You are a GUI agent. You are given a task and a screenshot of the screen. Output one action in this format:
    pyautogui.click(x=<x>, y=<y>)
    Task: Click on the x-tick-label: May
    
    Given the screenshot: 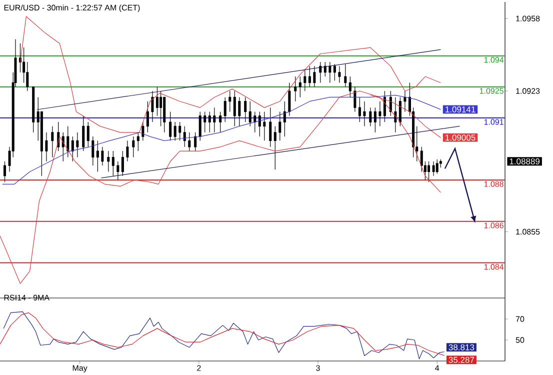 What is the action you would take?
    pyautogui.click(x=80, y=368)
    